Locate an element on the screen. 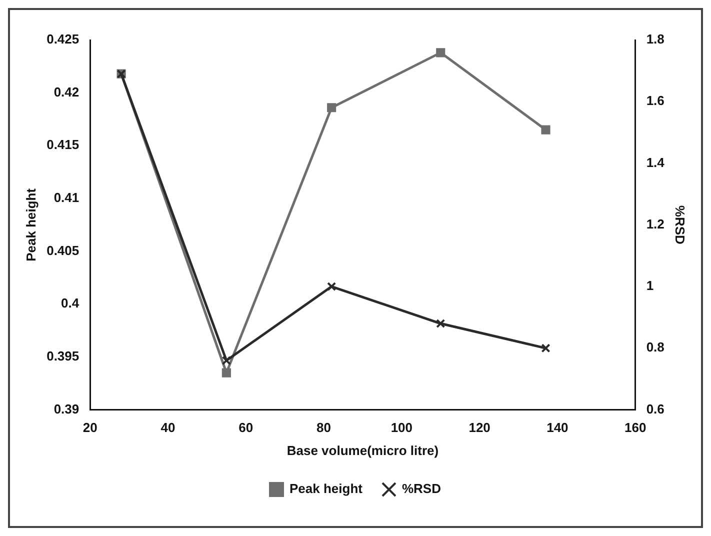  y-tick-label: 0.39 is located at coordinates (67, 408).